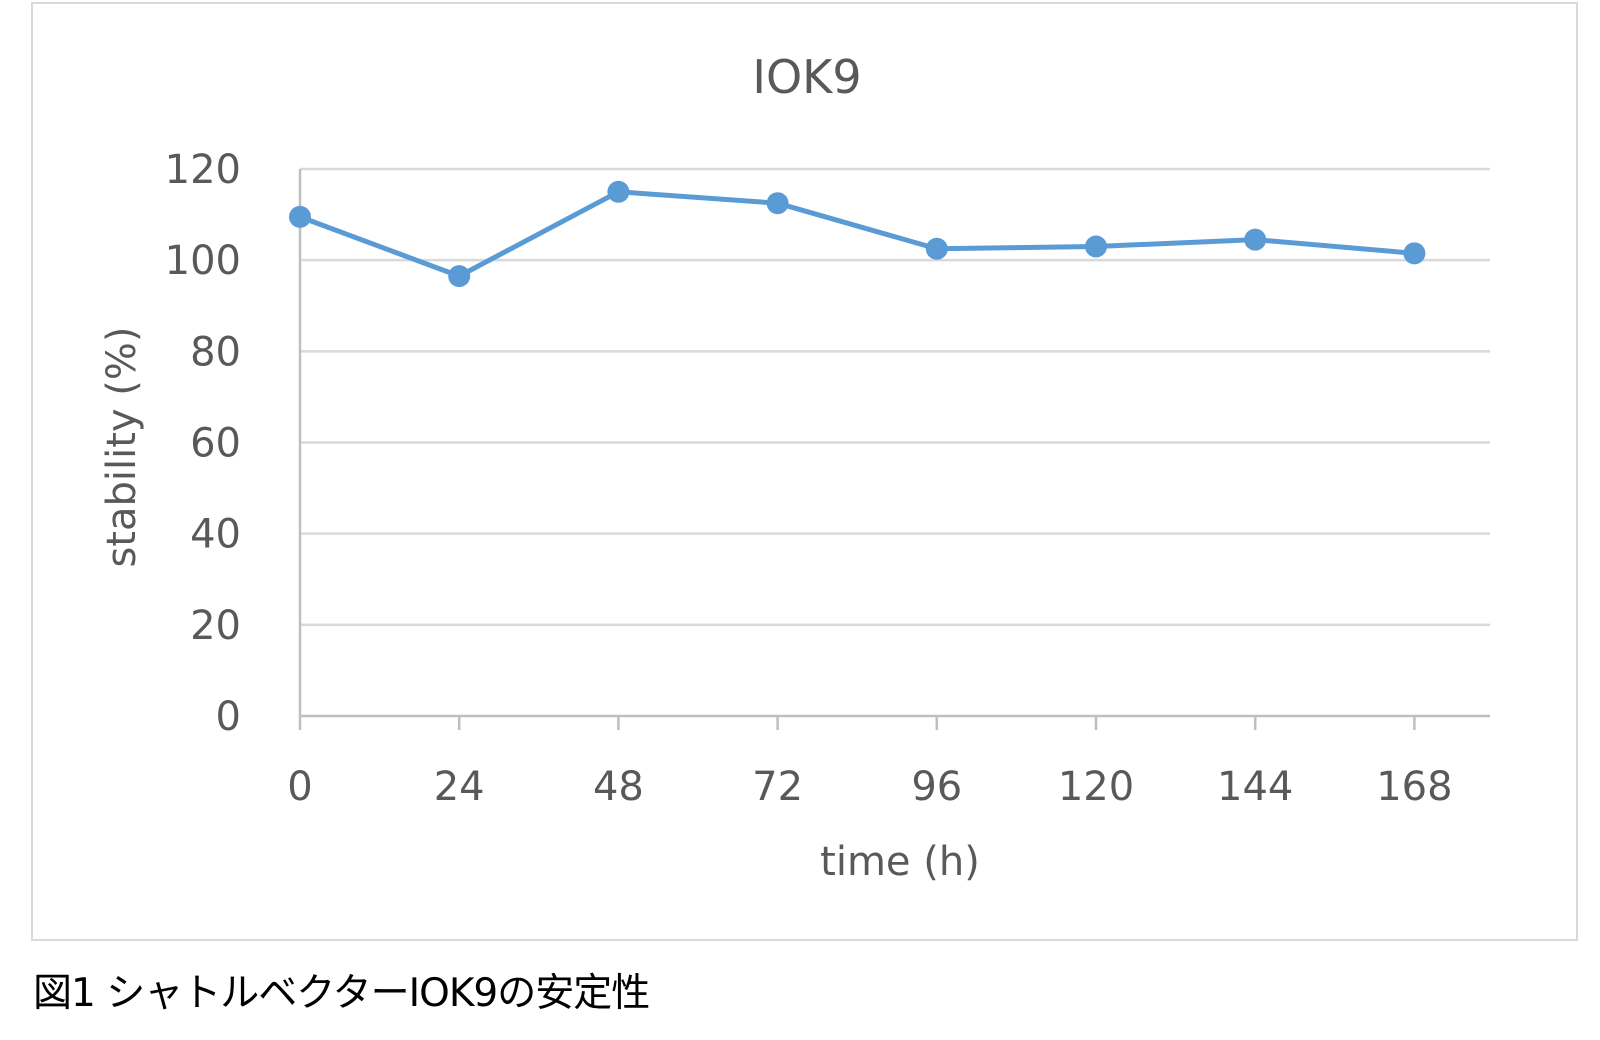 The image size is (1600, 1040). Describe the element at coordinates (215, 626) in the screenshot. I see `y-tick-label-20: 20` at that location.